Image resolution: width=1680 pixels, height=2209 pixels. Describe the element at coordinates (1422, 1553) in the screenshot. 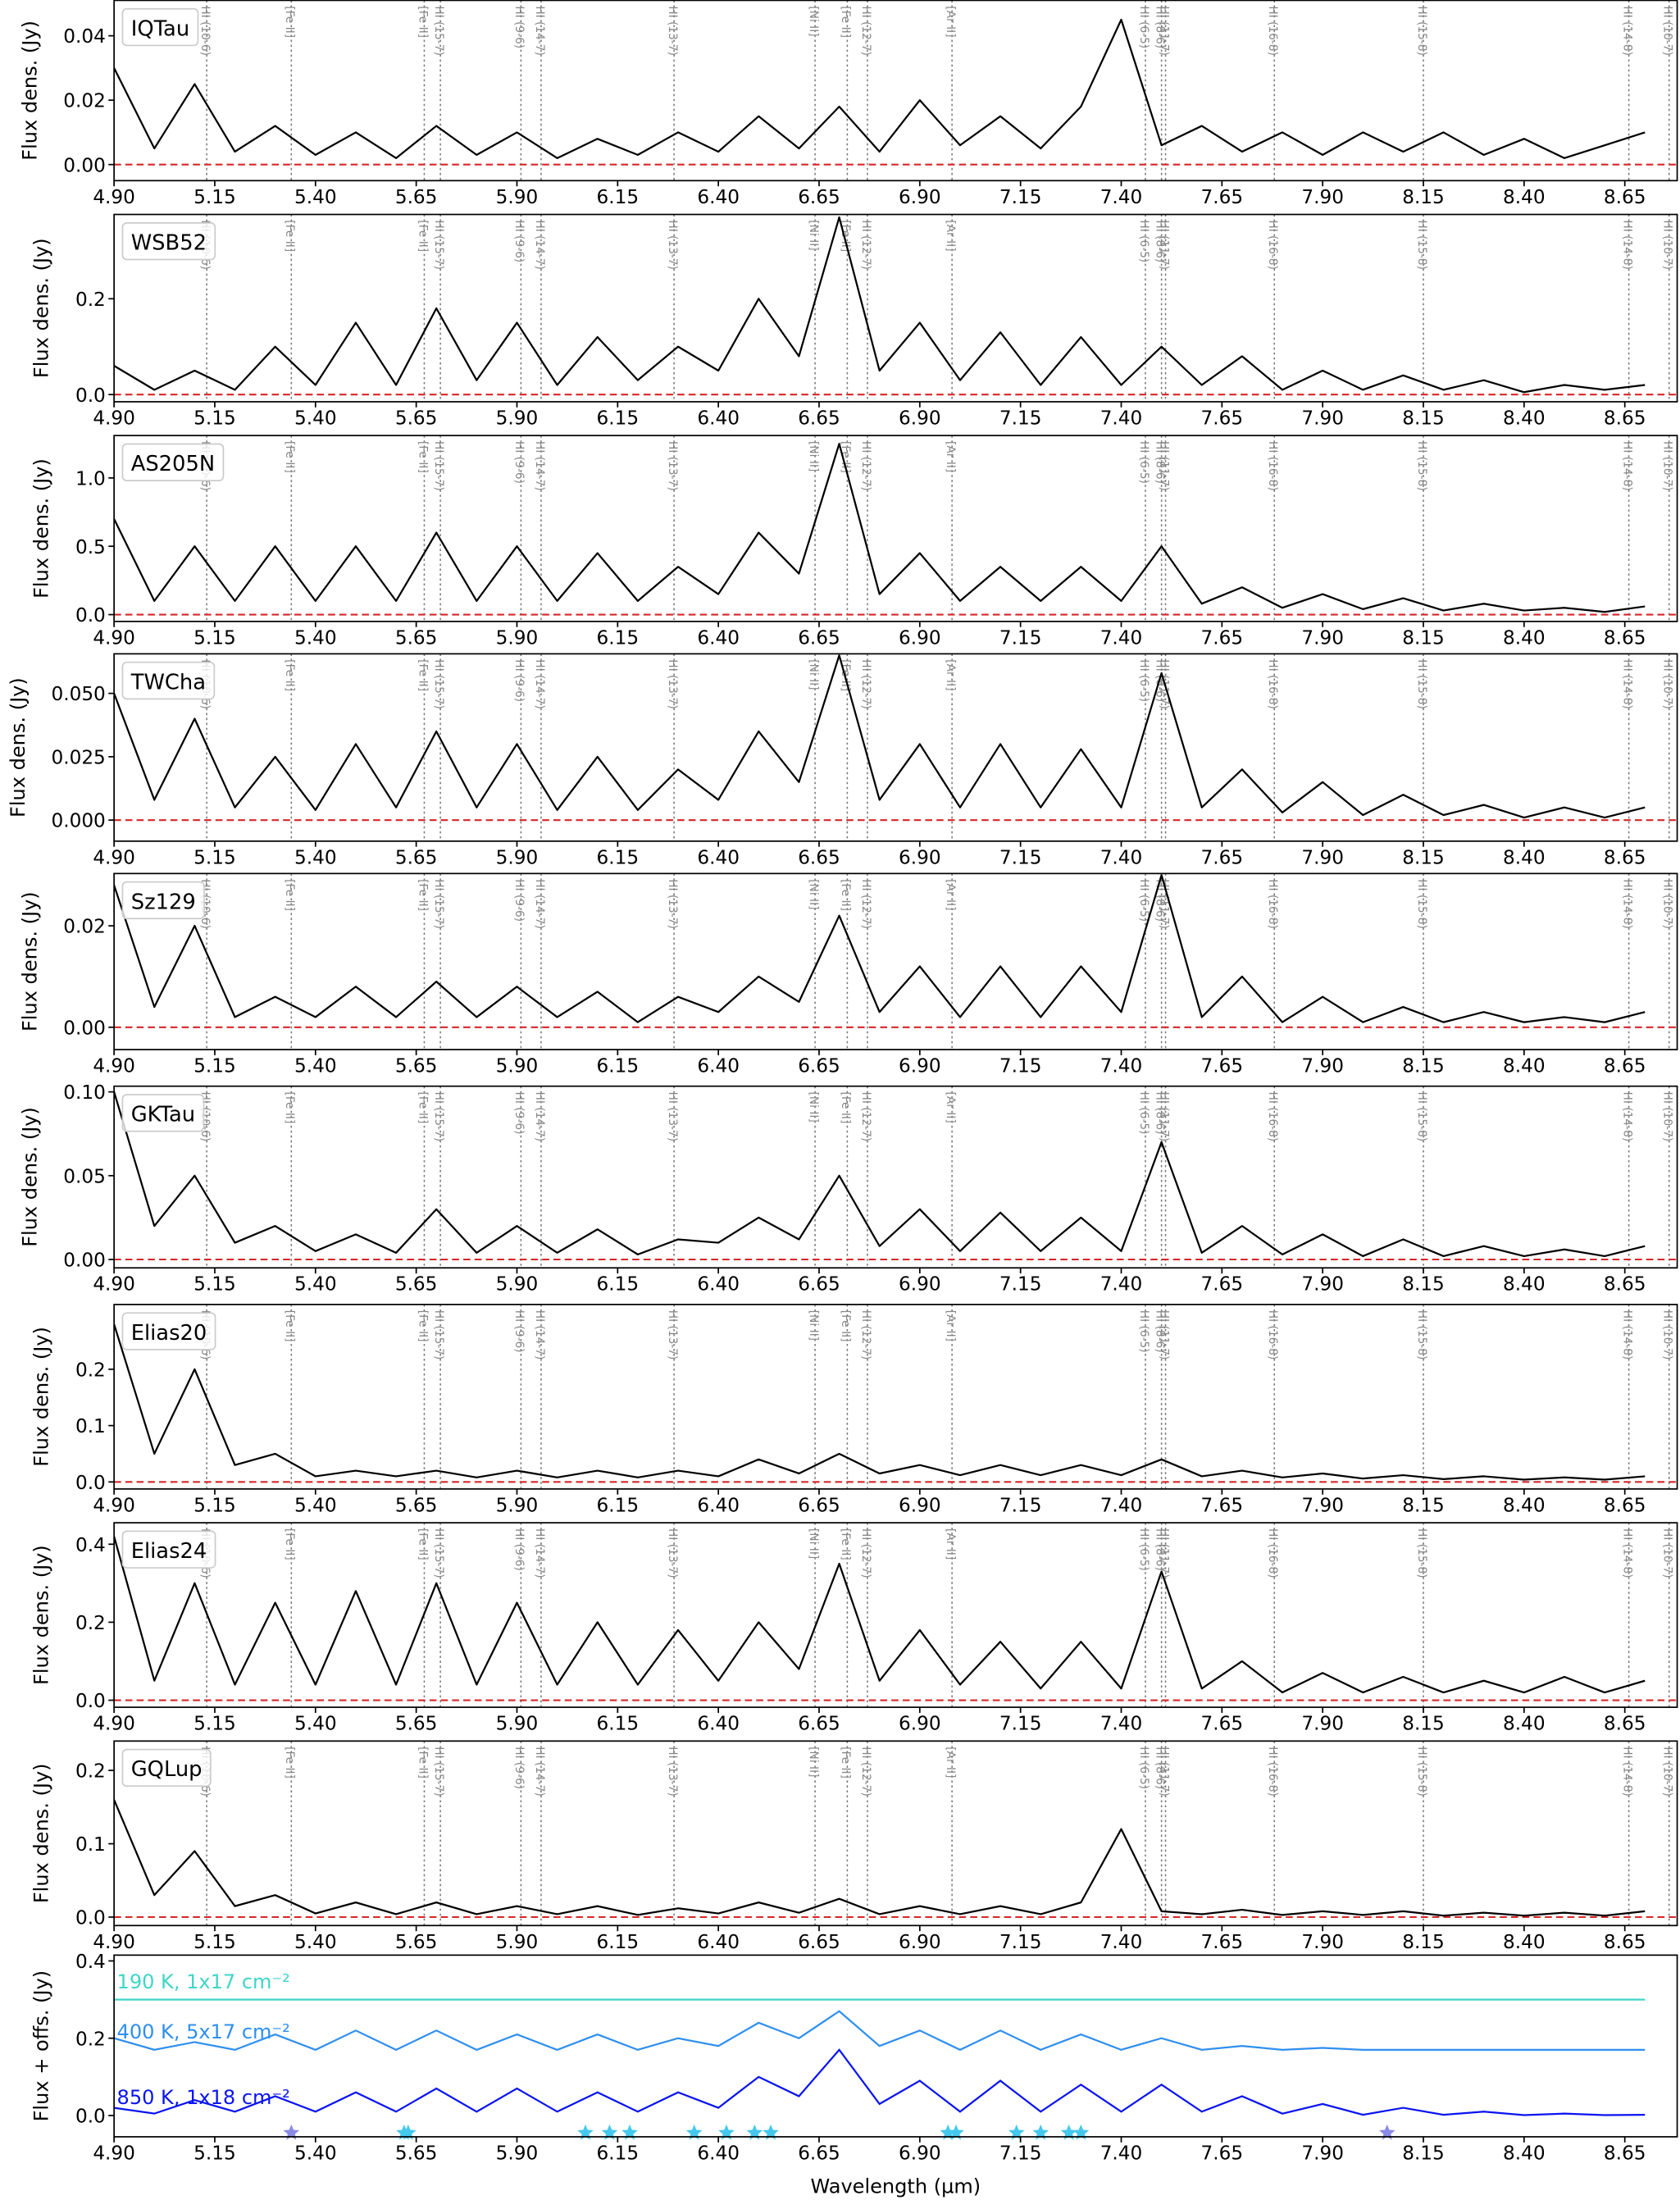

I see `line-id-label: HI (15-8)` at that location.